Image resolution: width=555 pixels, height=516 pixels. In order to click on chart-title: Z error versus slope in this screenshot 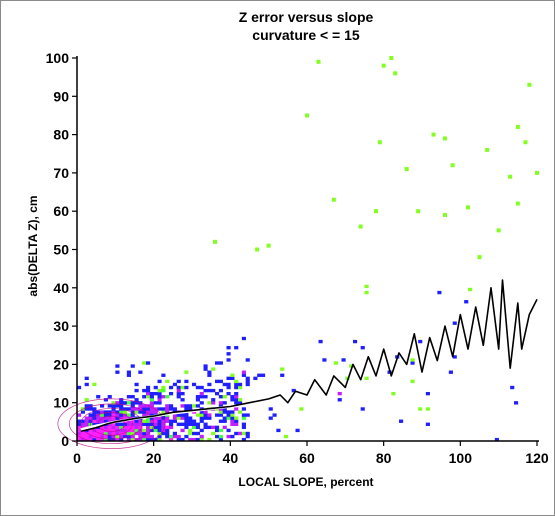, I will do `click(306, 17)`.